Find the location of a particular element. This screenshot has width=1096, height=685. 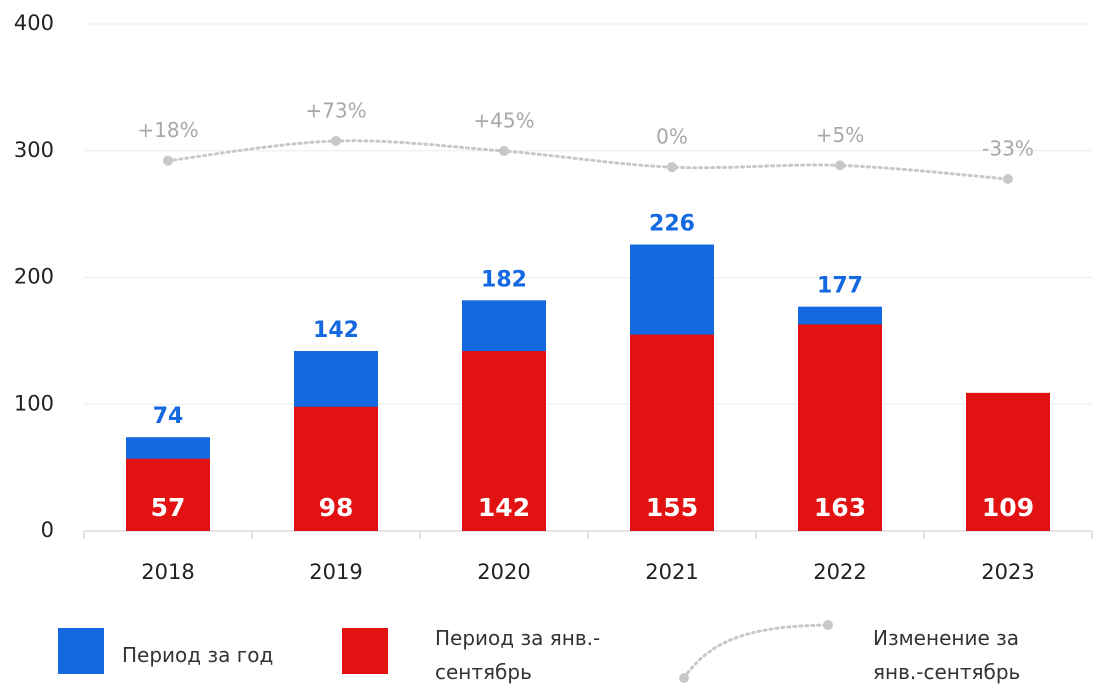

legend-label: Период за янв.-сентябрь is located at coordinates (518, 655).